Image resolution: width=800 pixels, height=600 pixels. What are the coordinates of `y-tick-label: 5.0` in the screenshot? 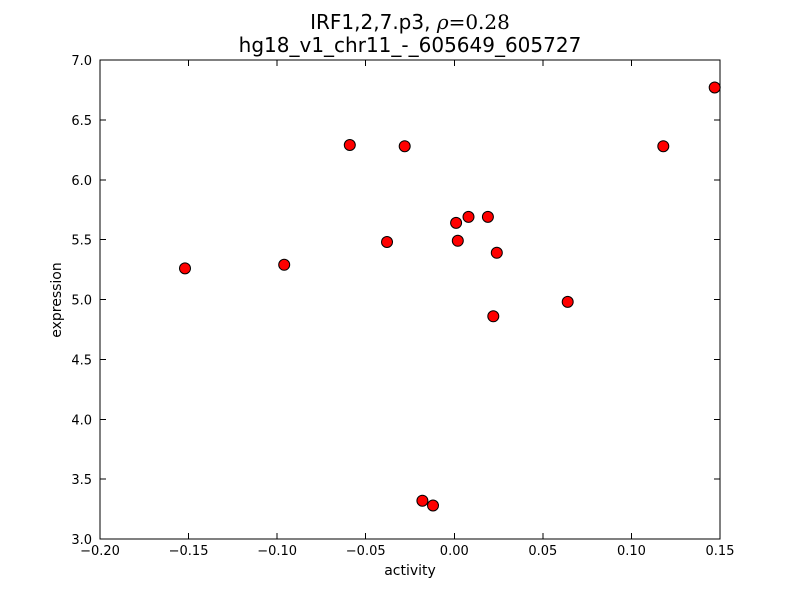 It's located at (81, 301).